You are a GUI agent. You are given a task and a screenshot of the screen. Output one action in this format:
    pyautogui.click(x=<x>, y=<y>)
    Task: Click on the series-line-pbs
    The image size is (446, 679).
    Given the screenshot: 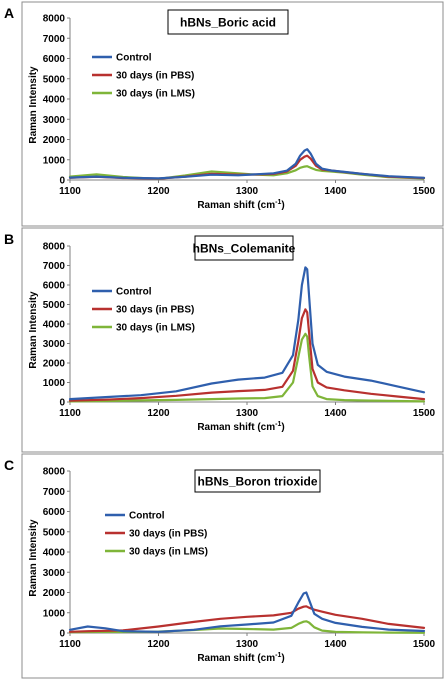 What is the action you would take?
    pyautogui.click(x=247, y=355)
    